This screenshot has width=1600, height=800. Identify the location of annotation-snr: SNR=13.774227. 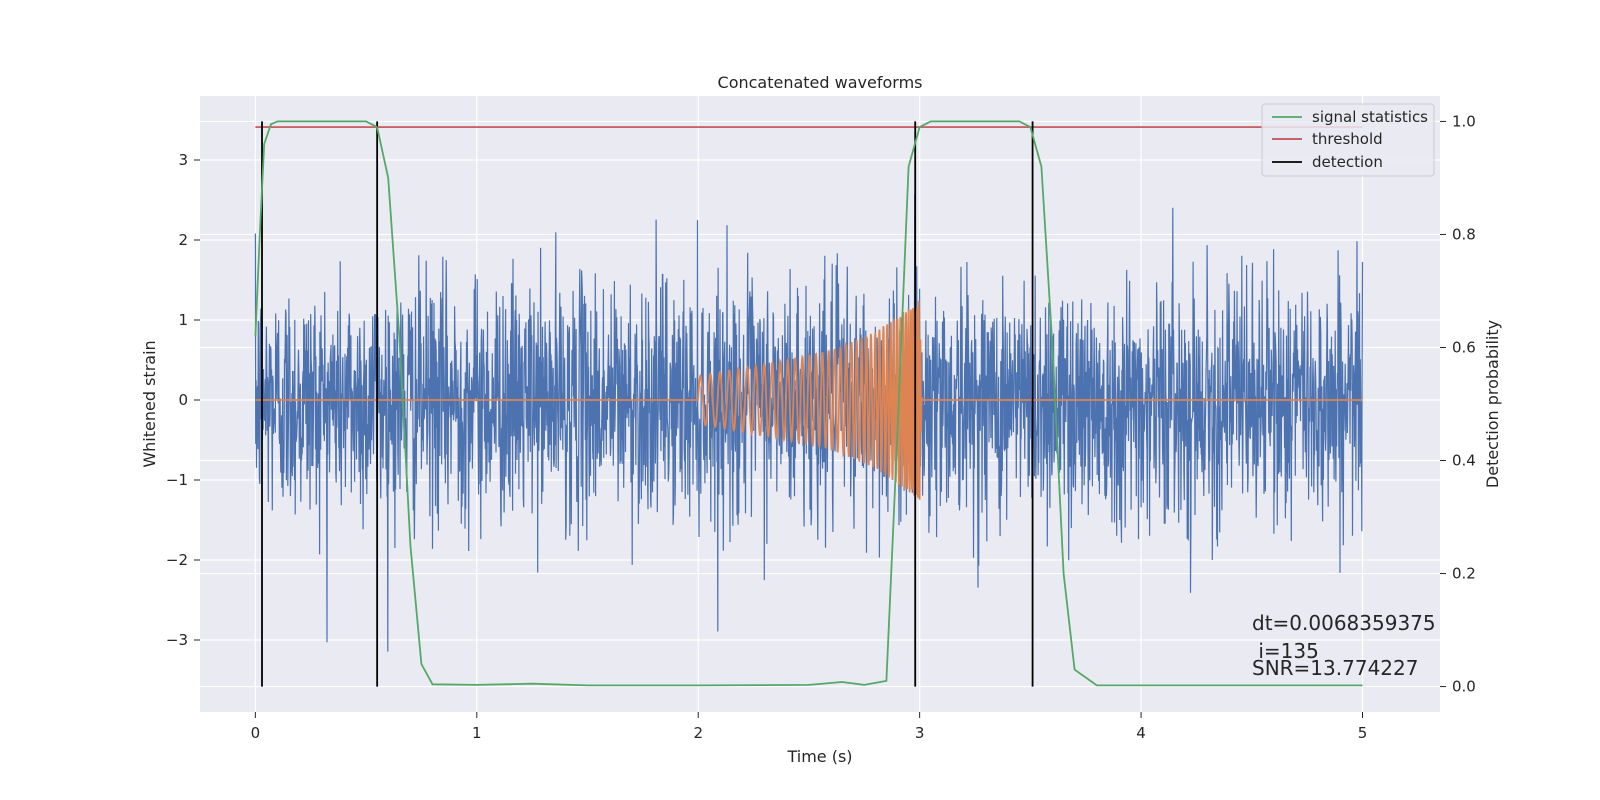
(1335, 668).